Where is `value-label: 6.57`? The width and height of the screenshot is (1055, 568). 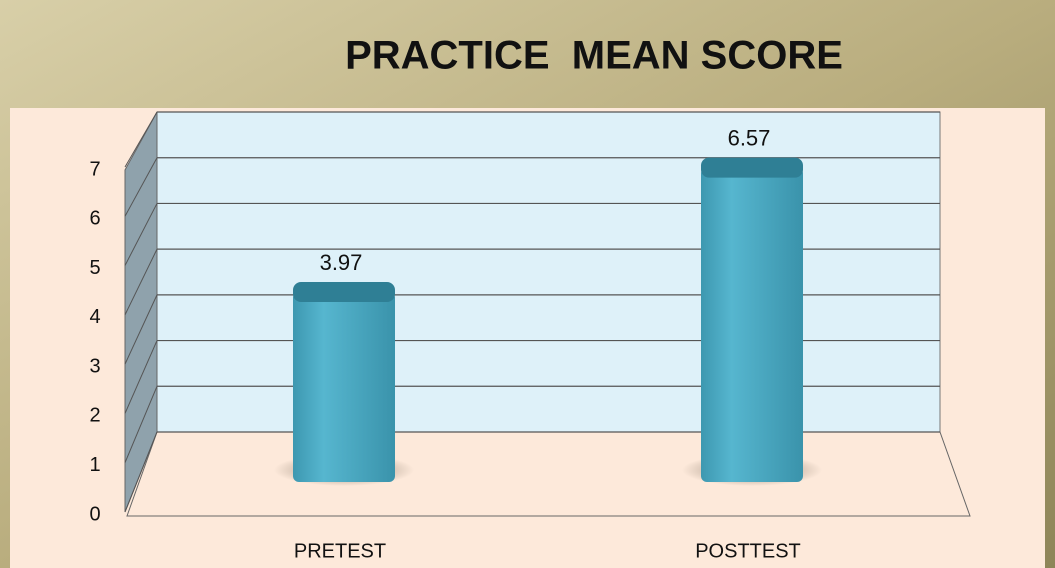
value-label: 6.57 is located at coordinates (749, 137).